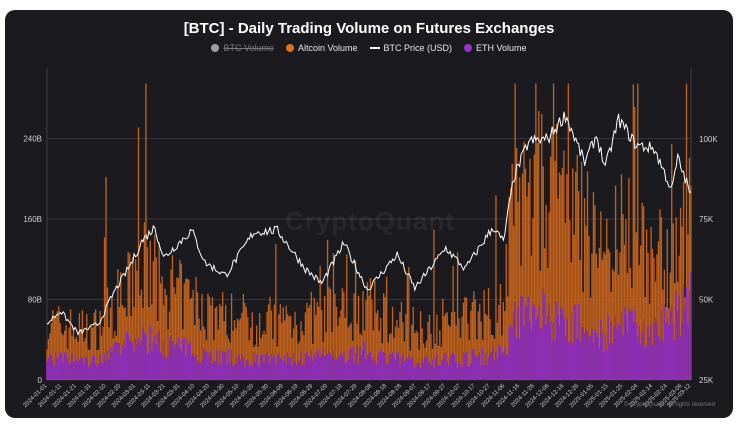 The height and width of the screenshot is (424, 740). I want to click on legend-item-eth-volume: ETH Volume, so click(495, 48).